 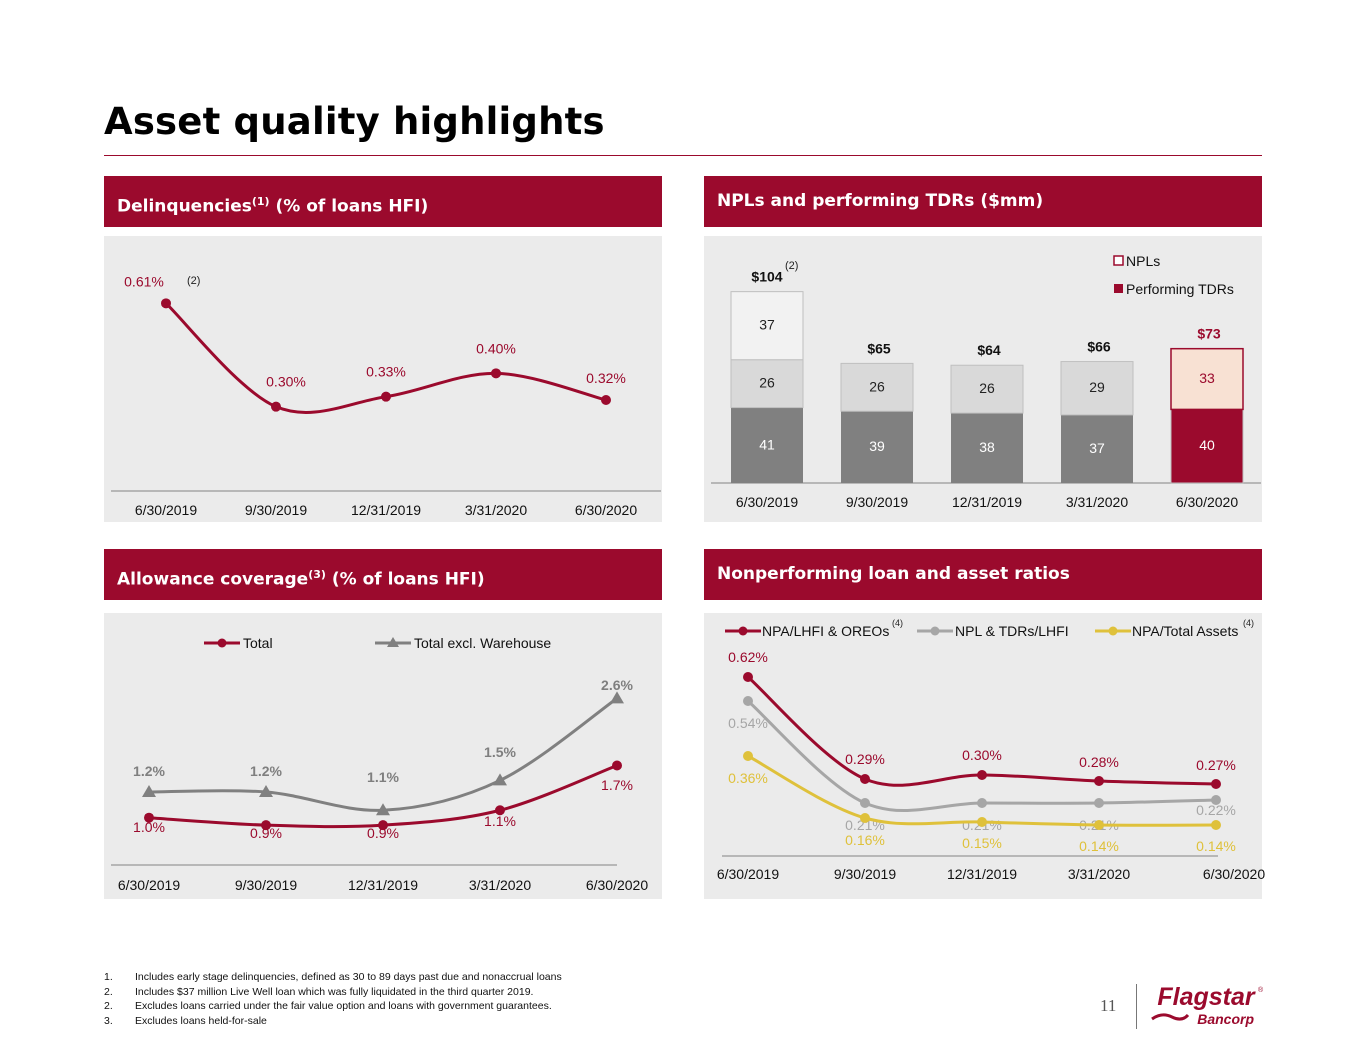 I want to click on legend-footnote-marker: (4), so click(x=1248, y=623).